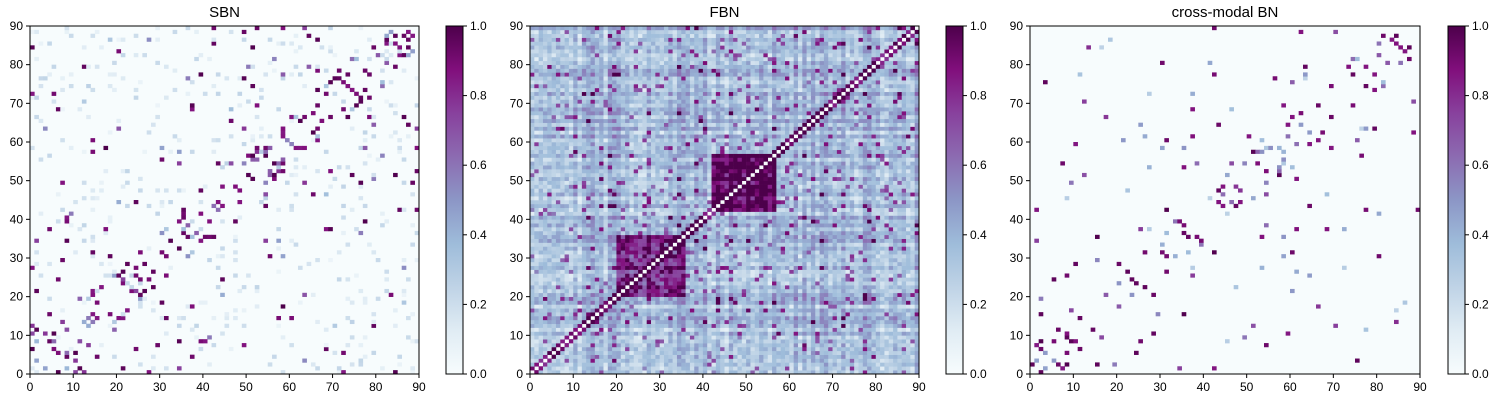 This screenshot has width=1500, height=400. What do you see at coordinates (17, 65) in the screenshot?
I see `y-tick-label: 80` at bounding box center [17, 65].